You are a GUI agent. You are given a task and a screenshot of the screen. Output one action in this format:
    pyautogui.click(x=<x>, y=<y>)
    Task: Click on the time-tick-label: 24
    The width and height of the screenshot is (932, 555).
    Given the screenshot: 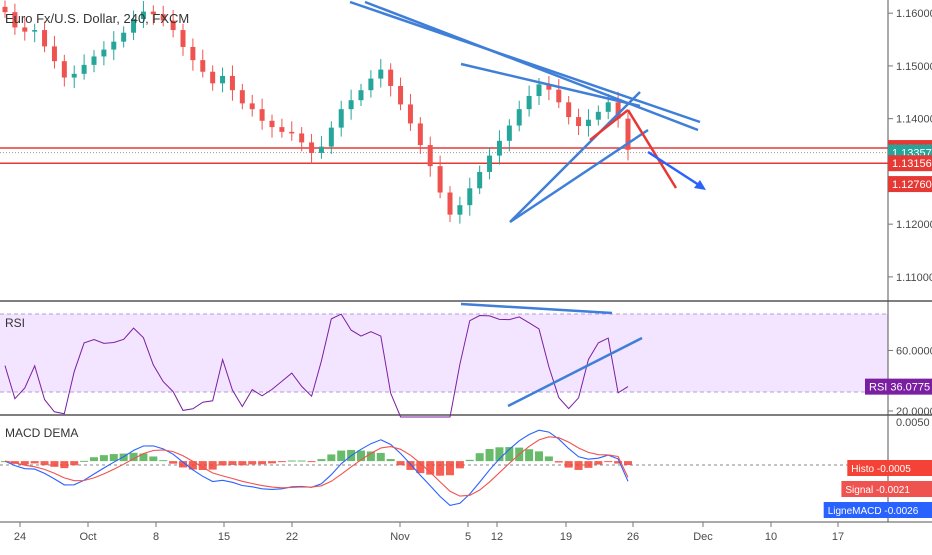 What is the action you would take?
    pyautogui.click(x=20, y=537)
    